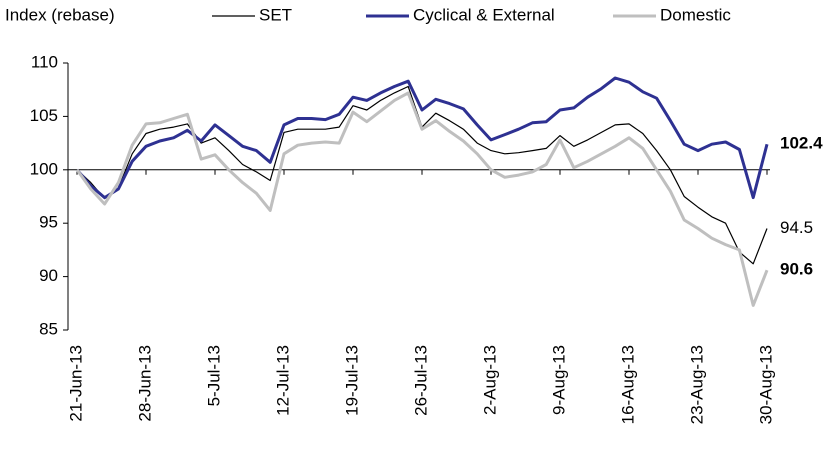 The width and height of the screenshot is (825, 455). Describe the element at coordinates (420, 380) in the screenshot. I see `x-tick-label: 26-Jul-13` at that location.